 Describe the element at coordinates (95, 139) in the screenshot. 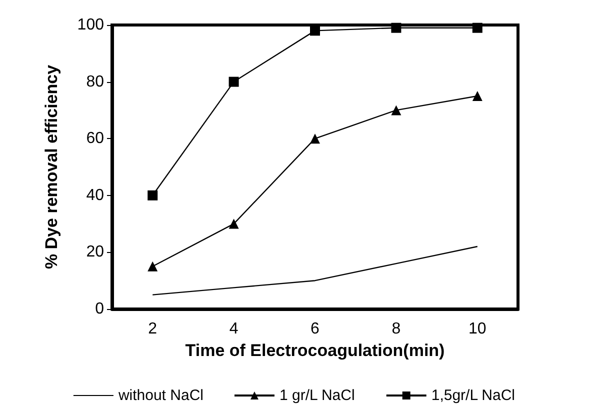

I see `y-tick-label: 60` at that location.